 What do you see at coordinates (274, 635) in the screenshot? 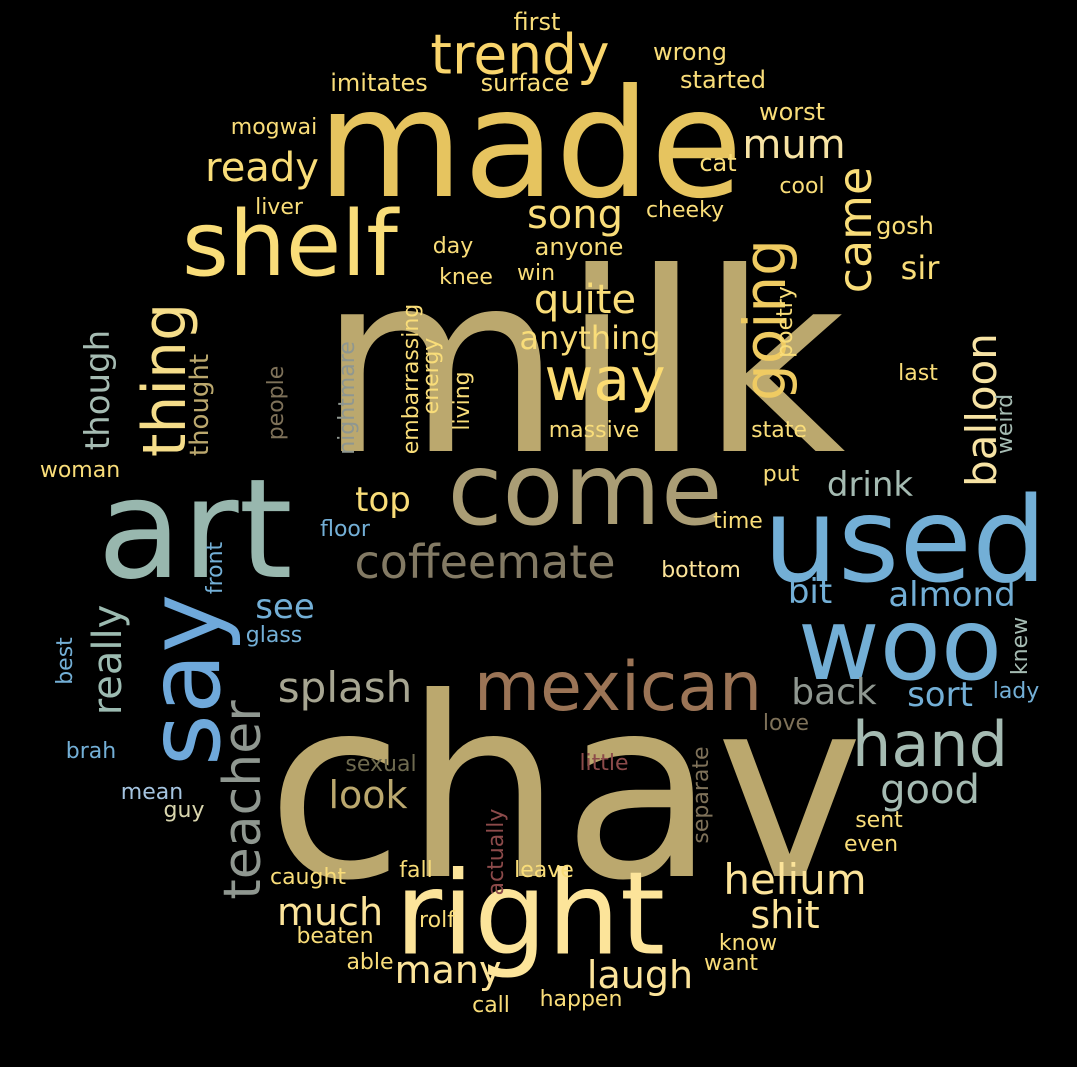
I see `word-glass: glass` at bounding box center [274, 635].